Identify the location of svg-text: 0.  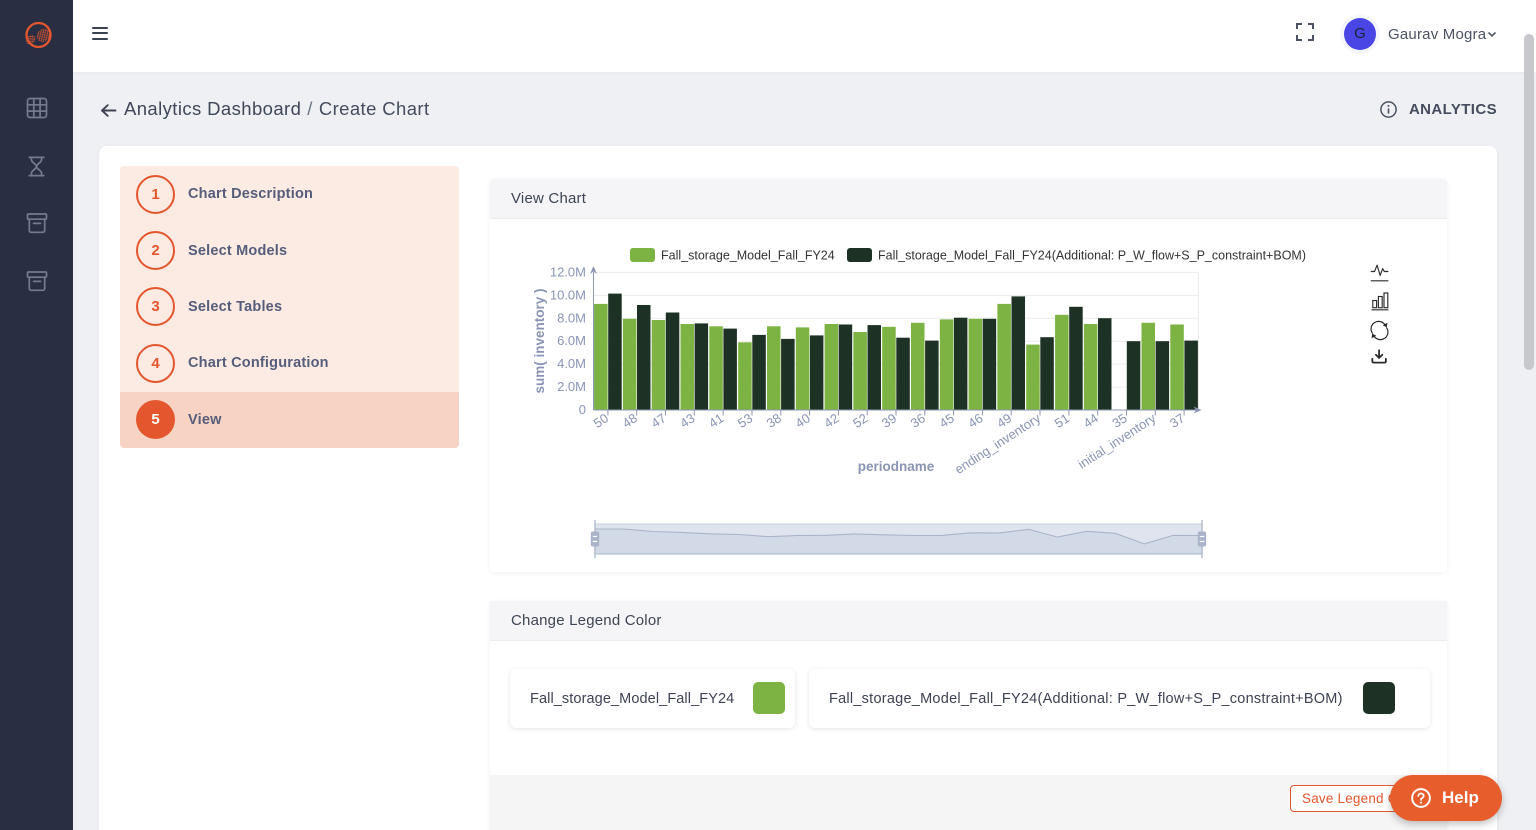
(582, 409).